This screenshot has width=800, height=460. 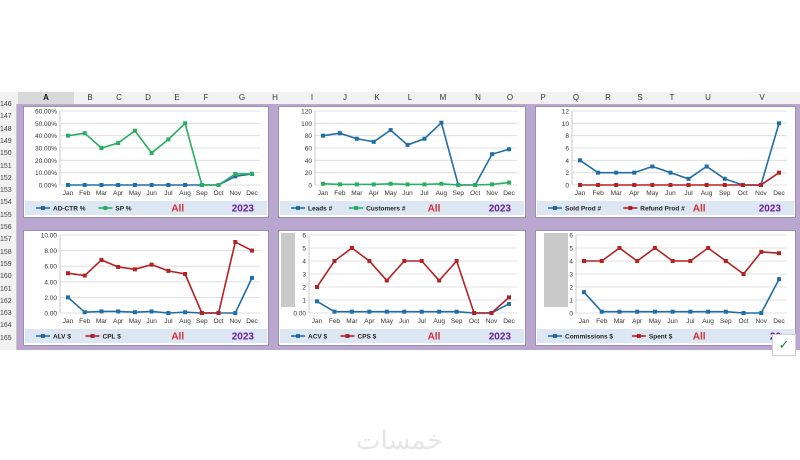 I want to click on row-header-157: 157, so click(x=6, y=240).